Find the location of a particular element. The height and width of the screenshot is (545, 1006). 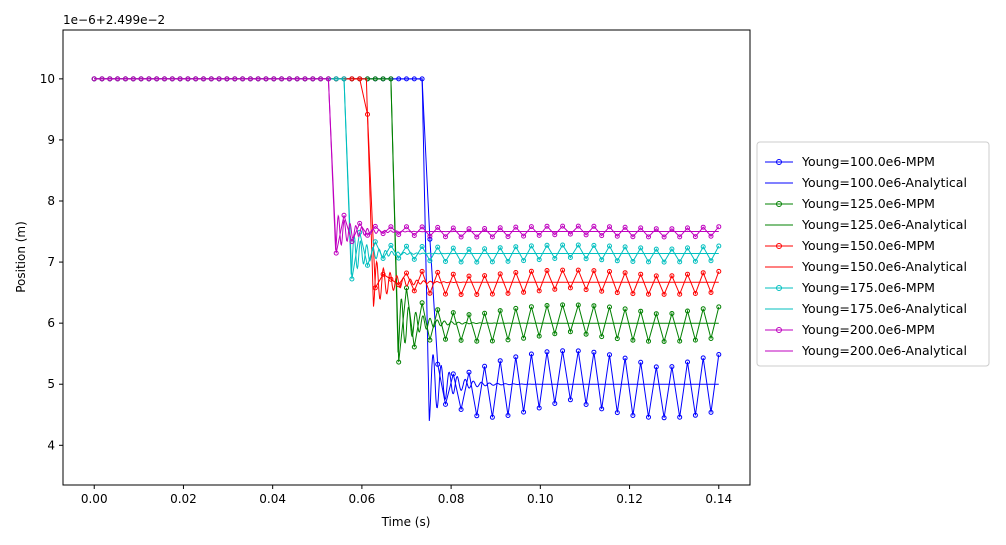

legend-item: Young=100.0e6-MPM is located at coordinates (850, 161).